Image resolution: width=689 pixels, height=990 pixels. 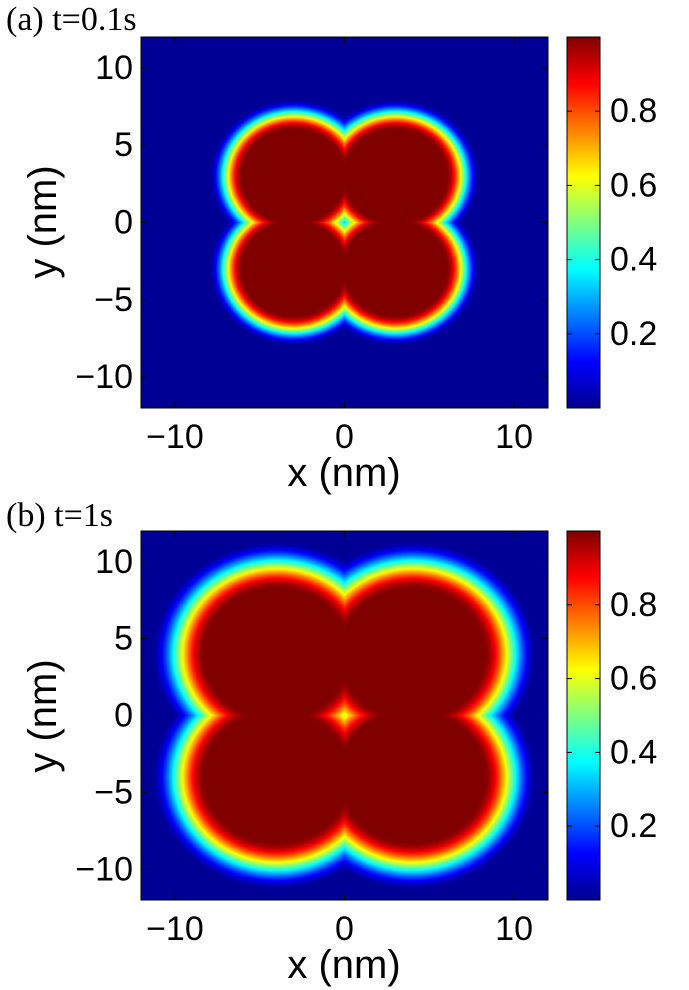 I want to click on colorbar-tick-labels-b: 0.2 0.4 0.6 0.8, so click(x=612, y=715).